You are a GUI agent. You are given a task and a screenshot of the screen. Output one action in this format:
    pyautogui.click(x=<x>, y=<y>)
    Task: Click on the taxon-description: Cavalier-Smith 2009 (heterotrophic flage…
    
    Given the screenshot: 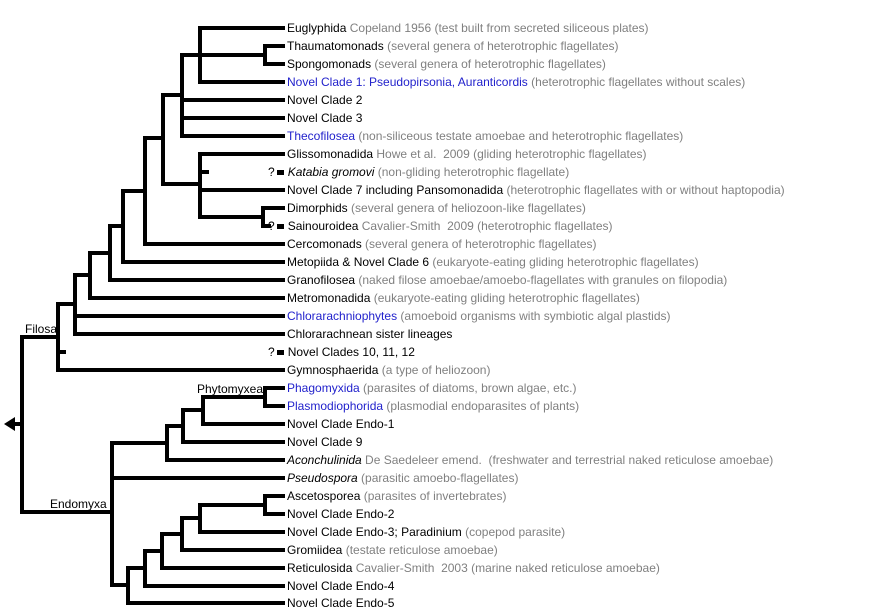 What is the action you would take?
    pyautogui.click(x=485, y=226)
    